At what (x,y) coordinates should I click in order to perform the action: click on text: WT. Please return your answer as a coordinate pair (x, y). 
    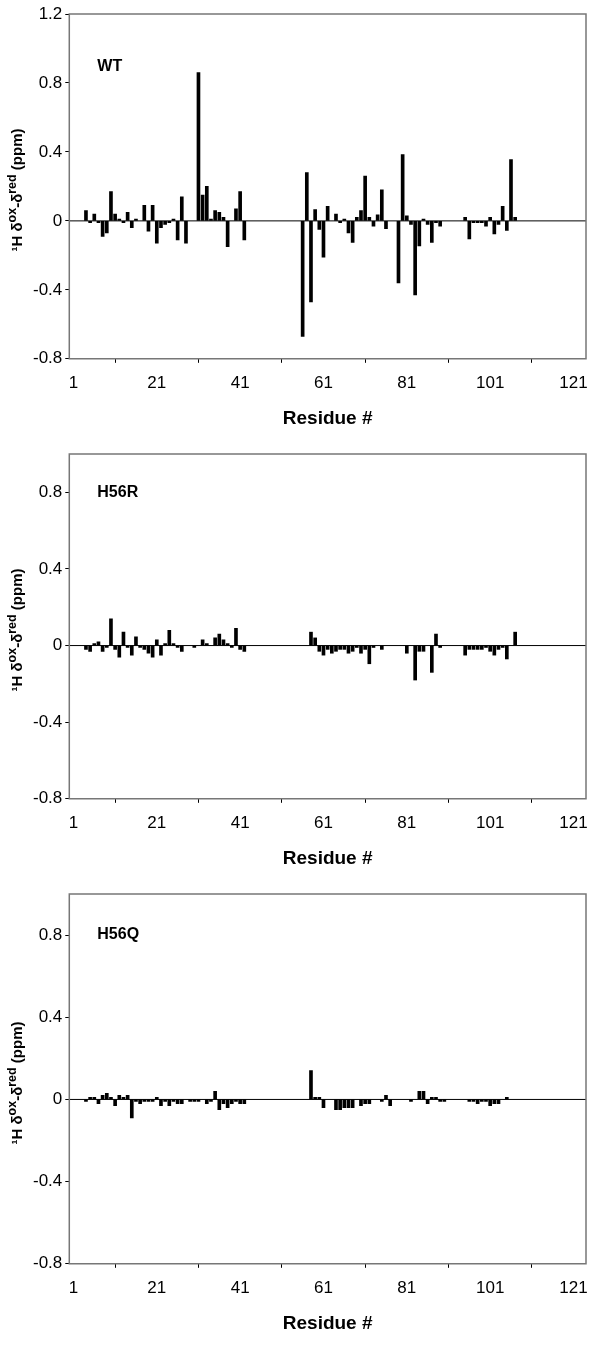
    Looking at the image, I should click on (110, 66).